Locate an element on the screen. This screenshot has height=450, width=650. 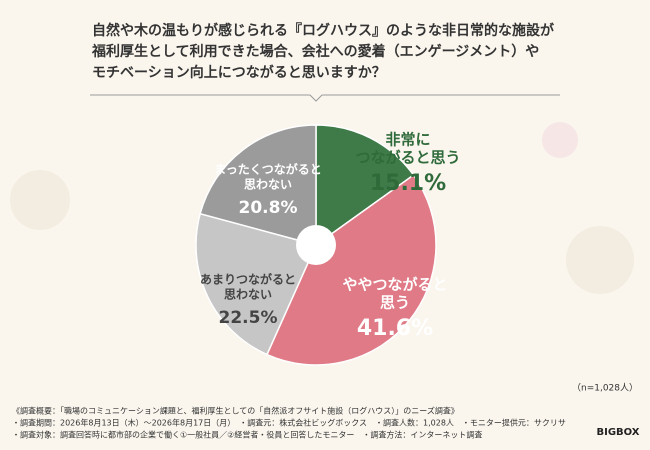
donut-hole is located at coordinates (316, 245).